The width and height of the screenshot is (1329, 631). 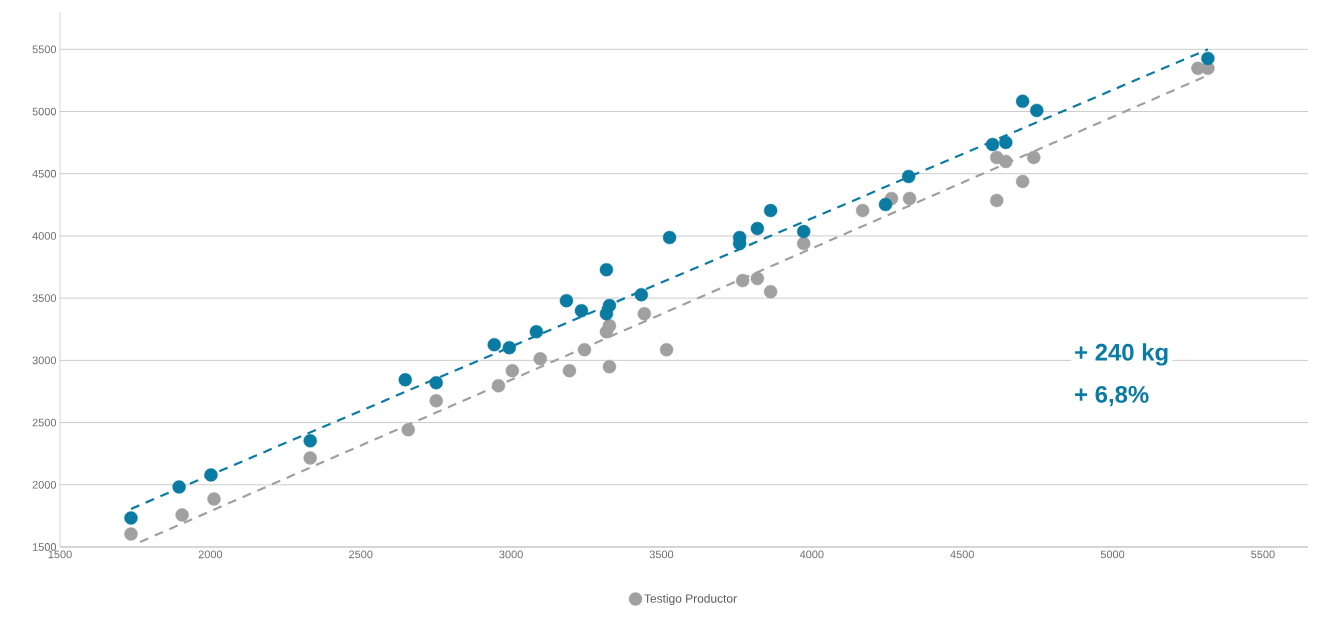 I want to click on y-tick-label: 2500, so click(x=44, y=422).